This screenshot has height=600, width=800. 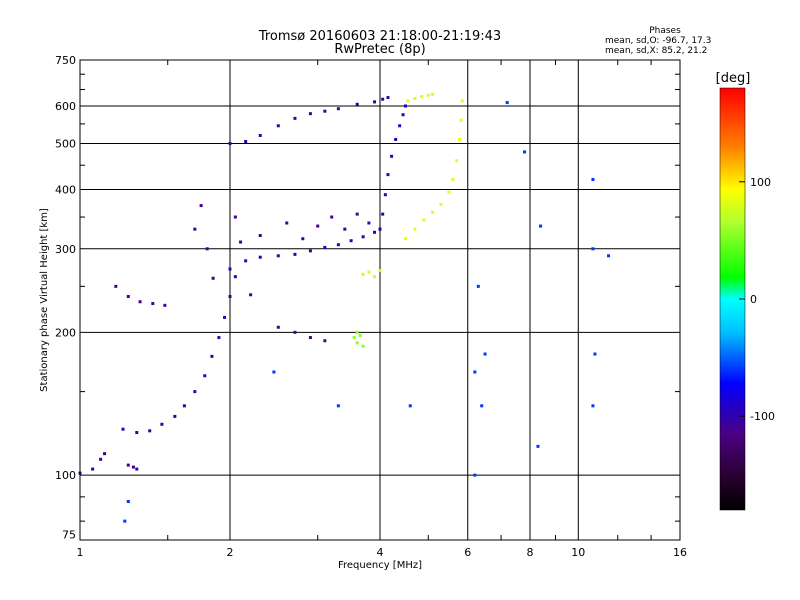 I want to click on x-tick-label: 1, so click(x=80, y=552).